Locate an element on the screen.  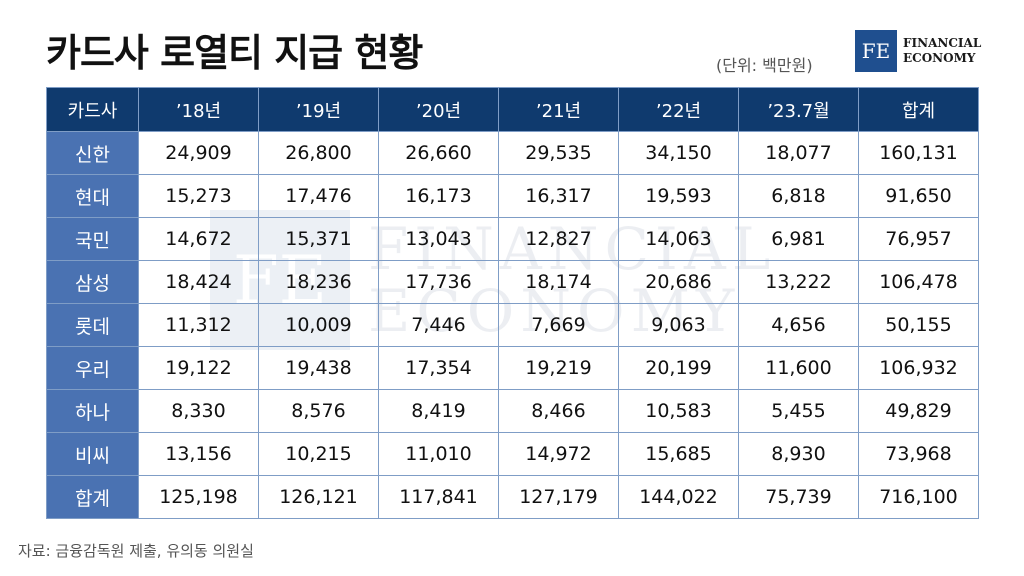
table-cell: 8,930 is located at coordinates (798, 454).